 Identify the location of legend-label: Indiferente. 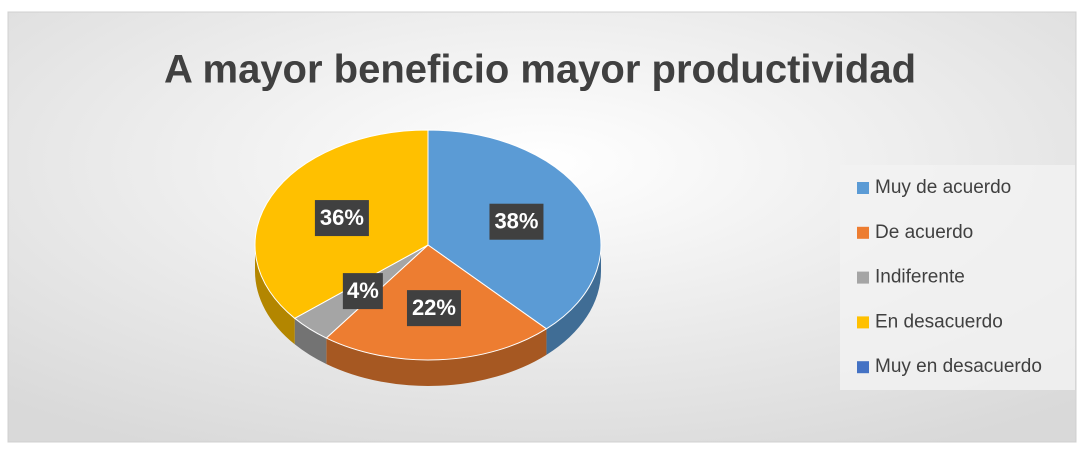
(920, 277).